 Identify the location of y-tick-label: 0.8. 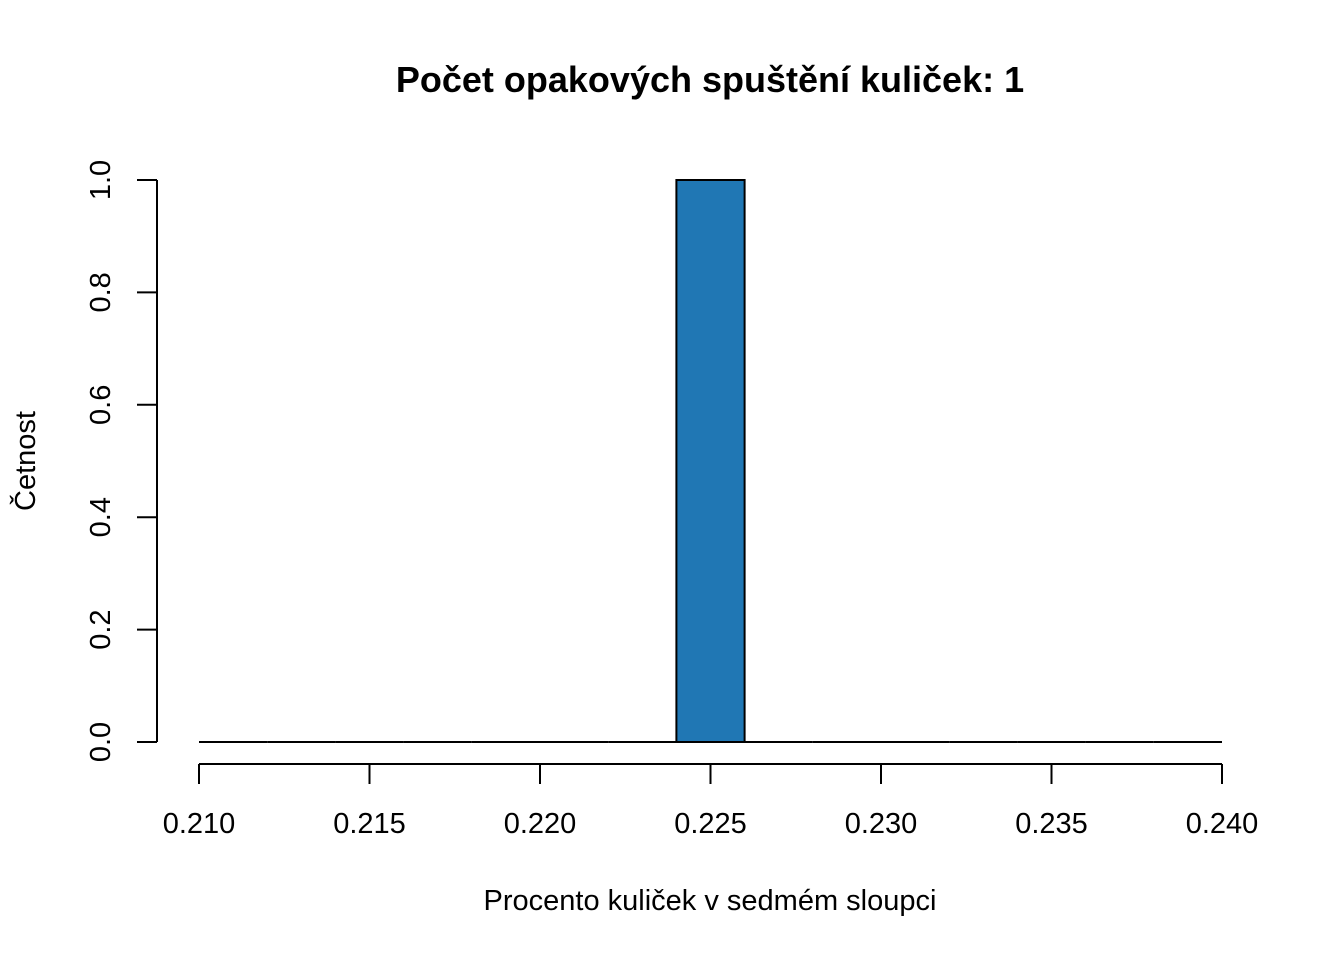
(101, 292).